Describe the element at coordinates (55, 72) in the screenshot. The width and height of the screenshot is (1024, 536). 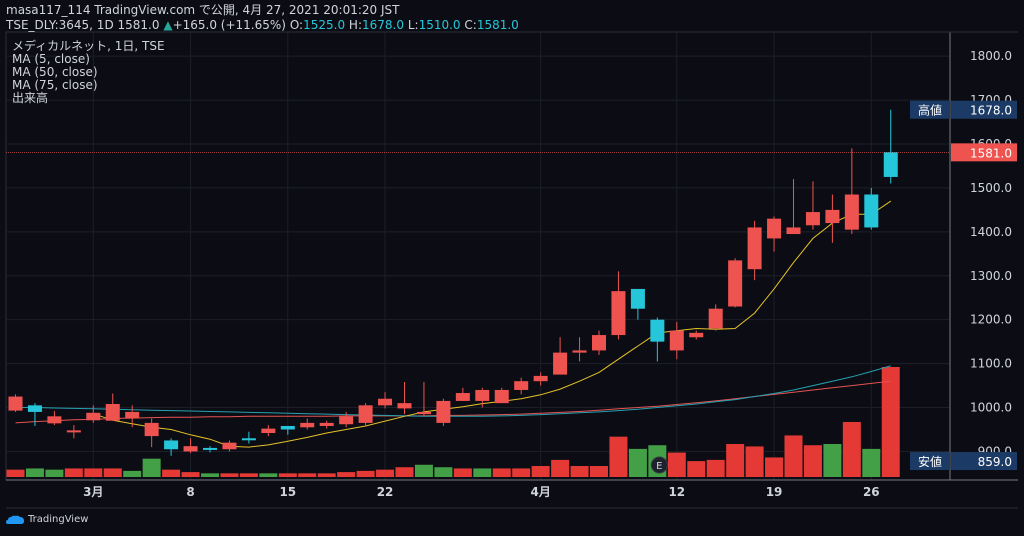
I see `legend-ma50: MA (50, close)` at that location.